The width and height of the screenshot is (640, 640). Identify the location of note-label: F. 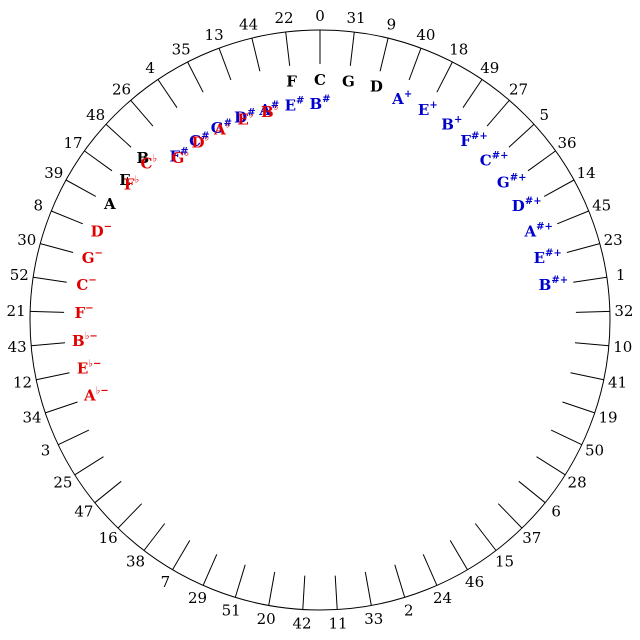
(291, 82).